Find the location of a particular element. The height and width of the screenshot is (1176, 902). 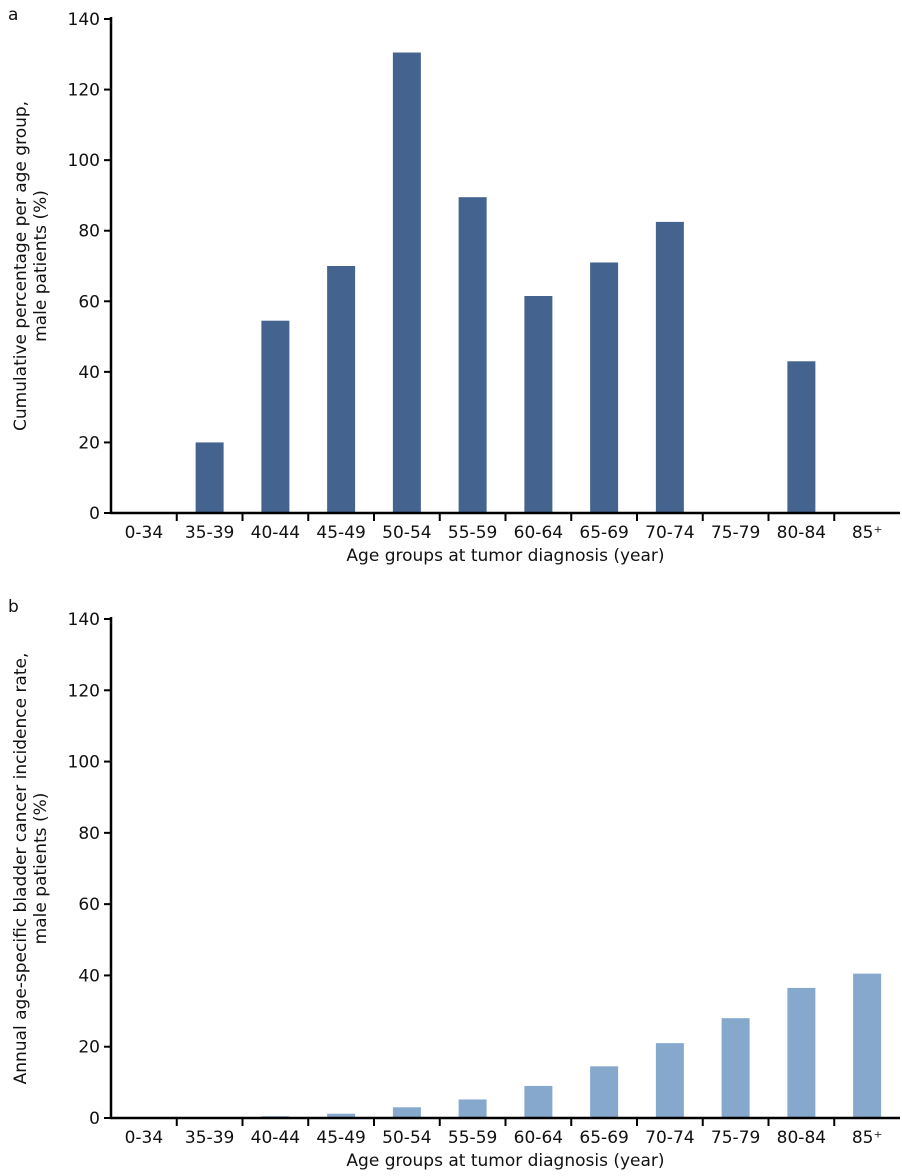

chart-b-y-tick-label-4: 80 is located at coordinates (89, 834).